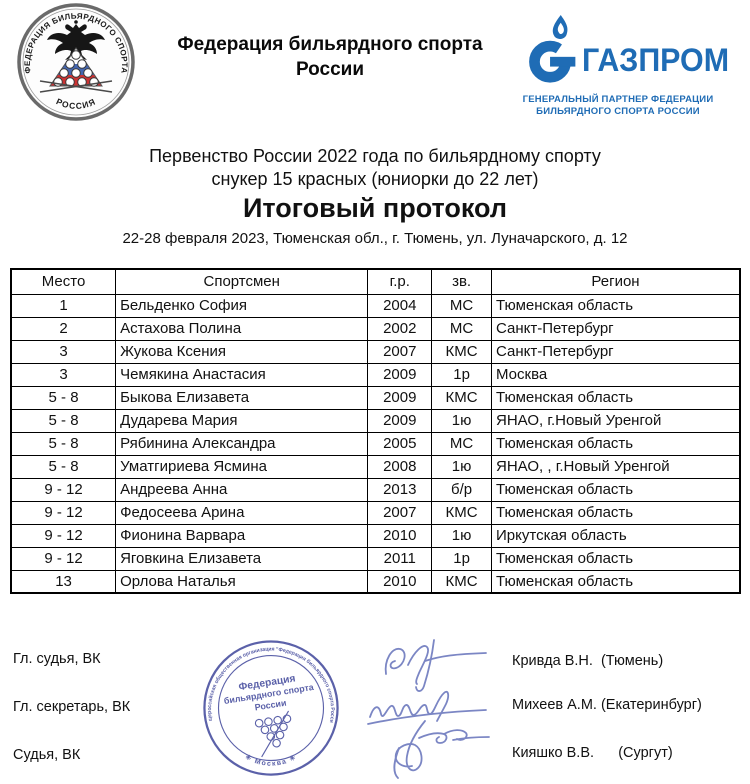  What do you see at coordinates (72, 707) in the screenshot?
I see `signature-role-chief-secretary: Гл. секретарь, ВК` at bounding box center [72, 707].